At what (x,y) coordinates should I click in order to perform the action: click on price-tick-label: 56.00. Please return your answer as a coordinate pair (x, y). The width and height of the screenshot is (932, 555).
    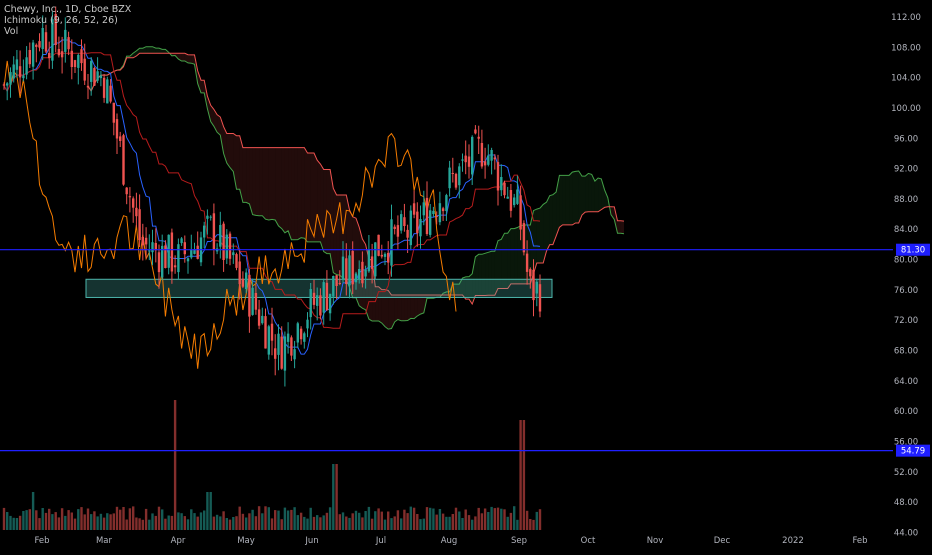
    Looking at the image, I should click on (906, 443).